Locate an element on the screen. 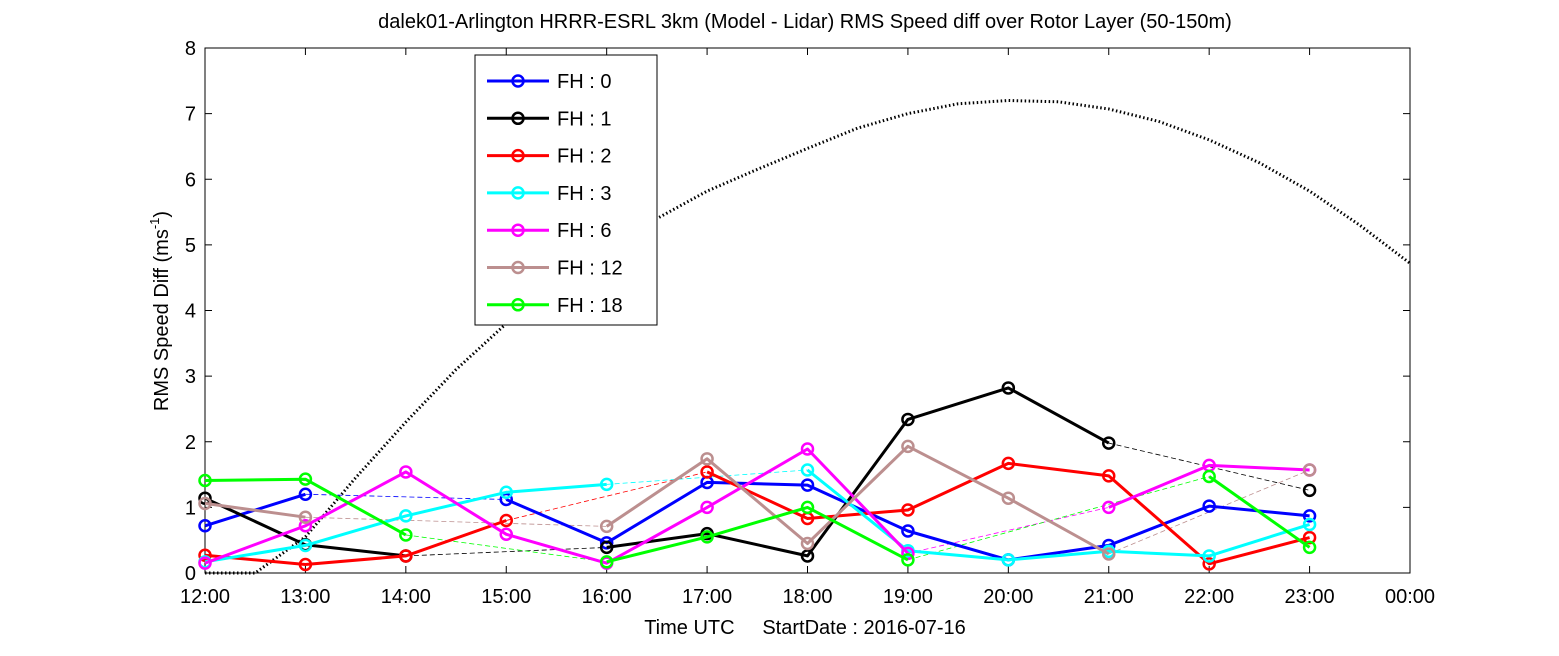 The width and height of the screenshot is (1559, 656). x-tick-label: 14:00 is located at coordinates (406, 597).